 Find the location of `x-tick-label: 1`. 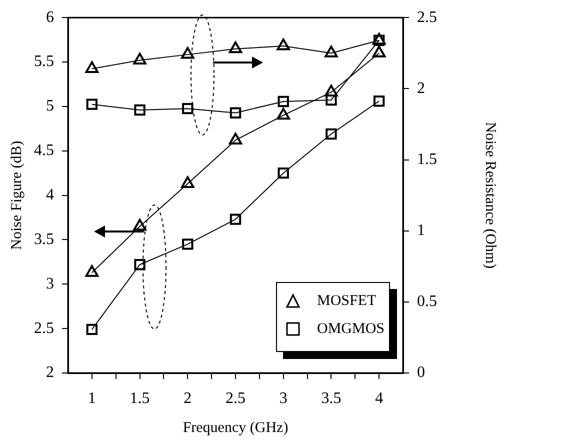

x-tick-label: 1 is located at coordinates (92, 398).